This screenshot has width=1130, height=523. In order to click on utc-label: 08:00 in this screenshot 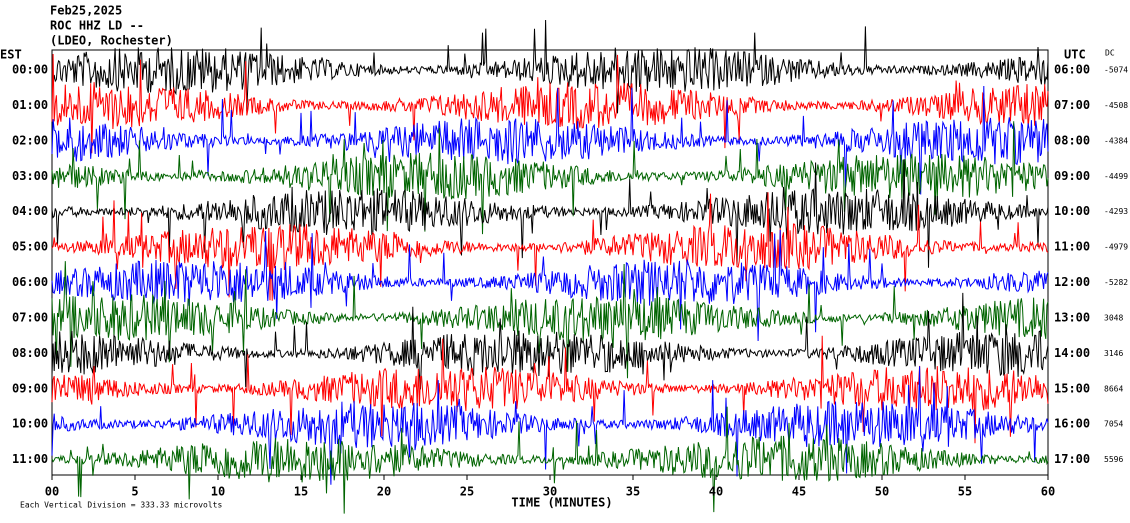, I will do `click(1072, 140)`.